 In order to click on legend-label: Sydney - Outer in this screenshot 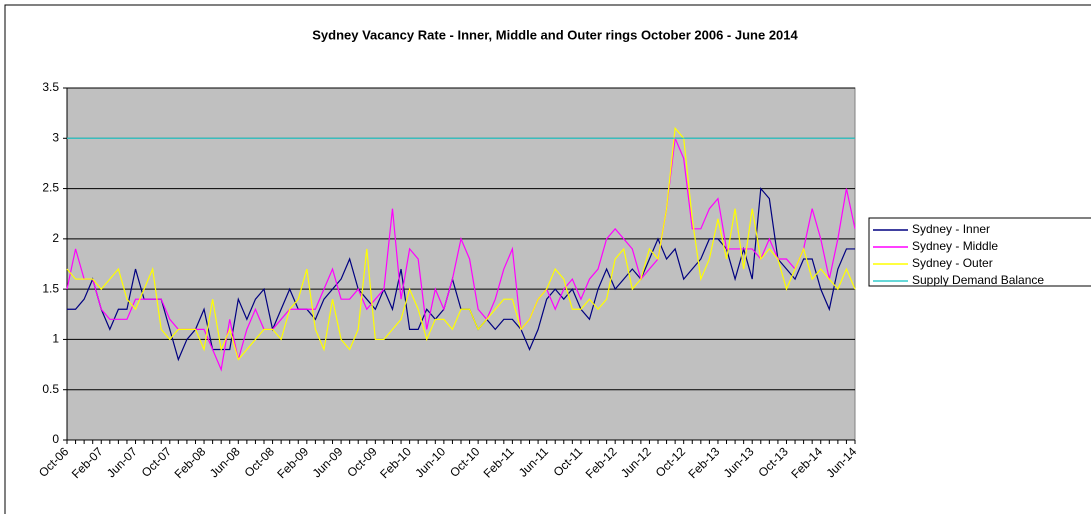, I will do `click(952, 263)`.